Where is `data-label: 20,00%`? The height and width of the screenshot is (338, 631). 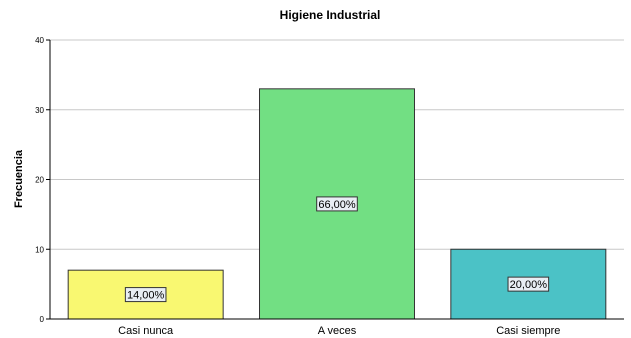
data-label: 20,00% is located at coordinates (529, 285).